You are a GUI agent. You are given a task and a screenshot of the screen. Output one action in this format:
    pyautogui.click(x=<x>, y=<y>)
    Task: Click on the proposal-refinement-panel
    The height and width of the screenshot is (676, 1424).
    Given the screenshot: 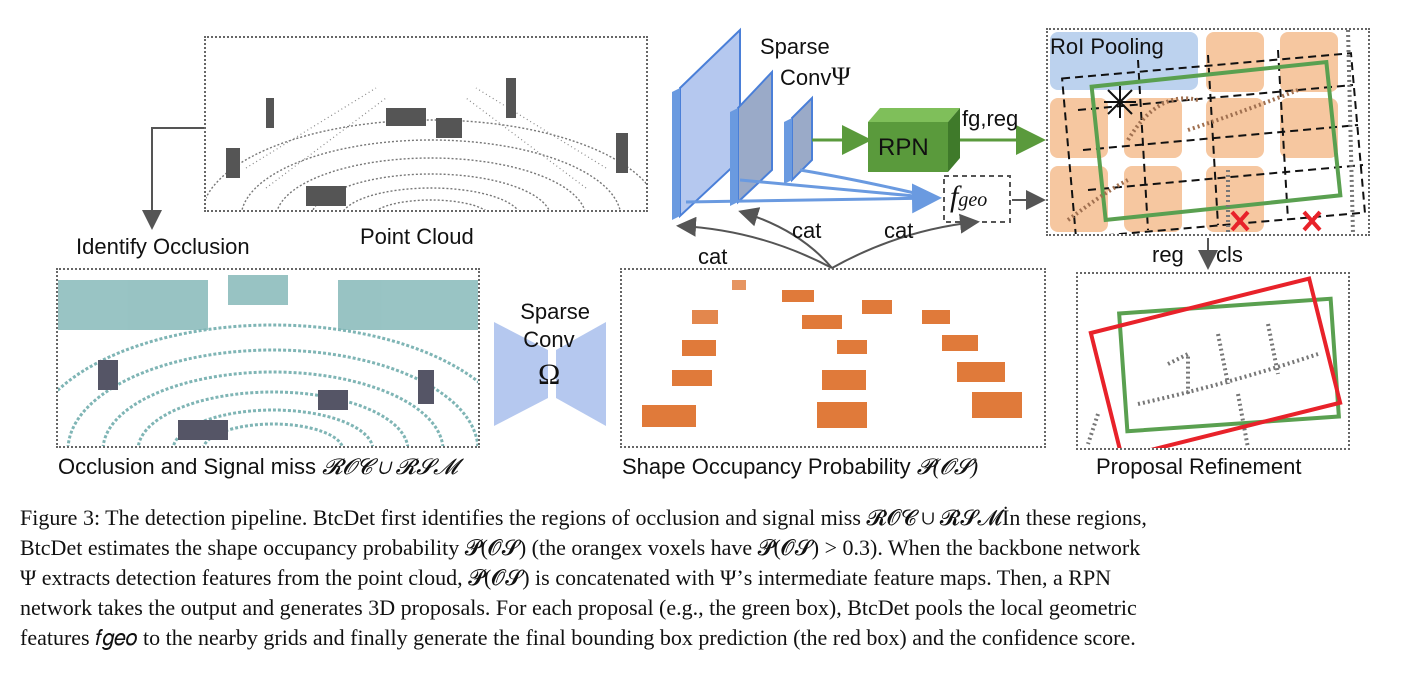 What is the action you would take?
    pyautogui.click(x=1213, y=361)
    